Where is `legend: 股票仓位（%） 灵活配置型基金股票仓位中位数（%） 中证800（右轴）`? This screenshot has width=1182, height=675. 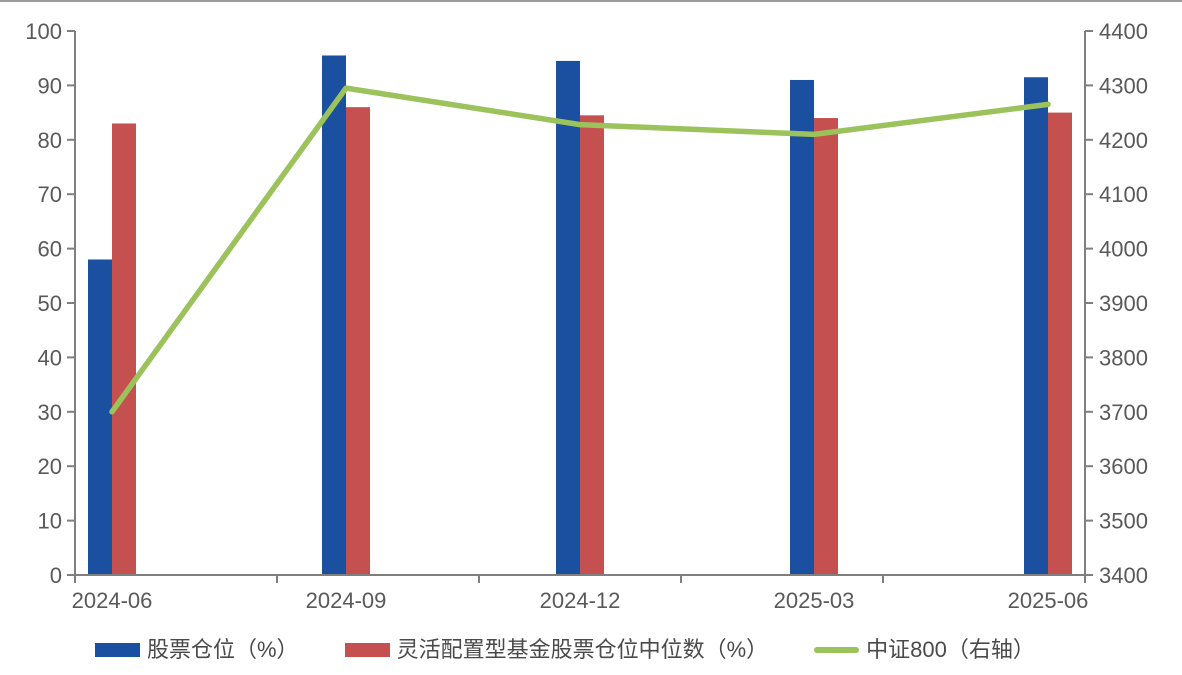
legend: 股票仓位（%） 灵活配置型基金股票仓位中位数（%） 中证800（右轴） is located at coordinates (591, 650).